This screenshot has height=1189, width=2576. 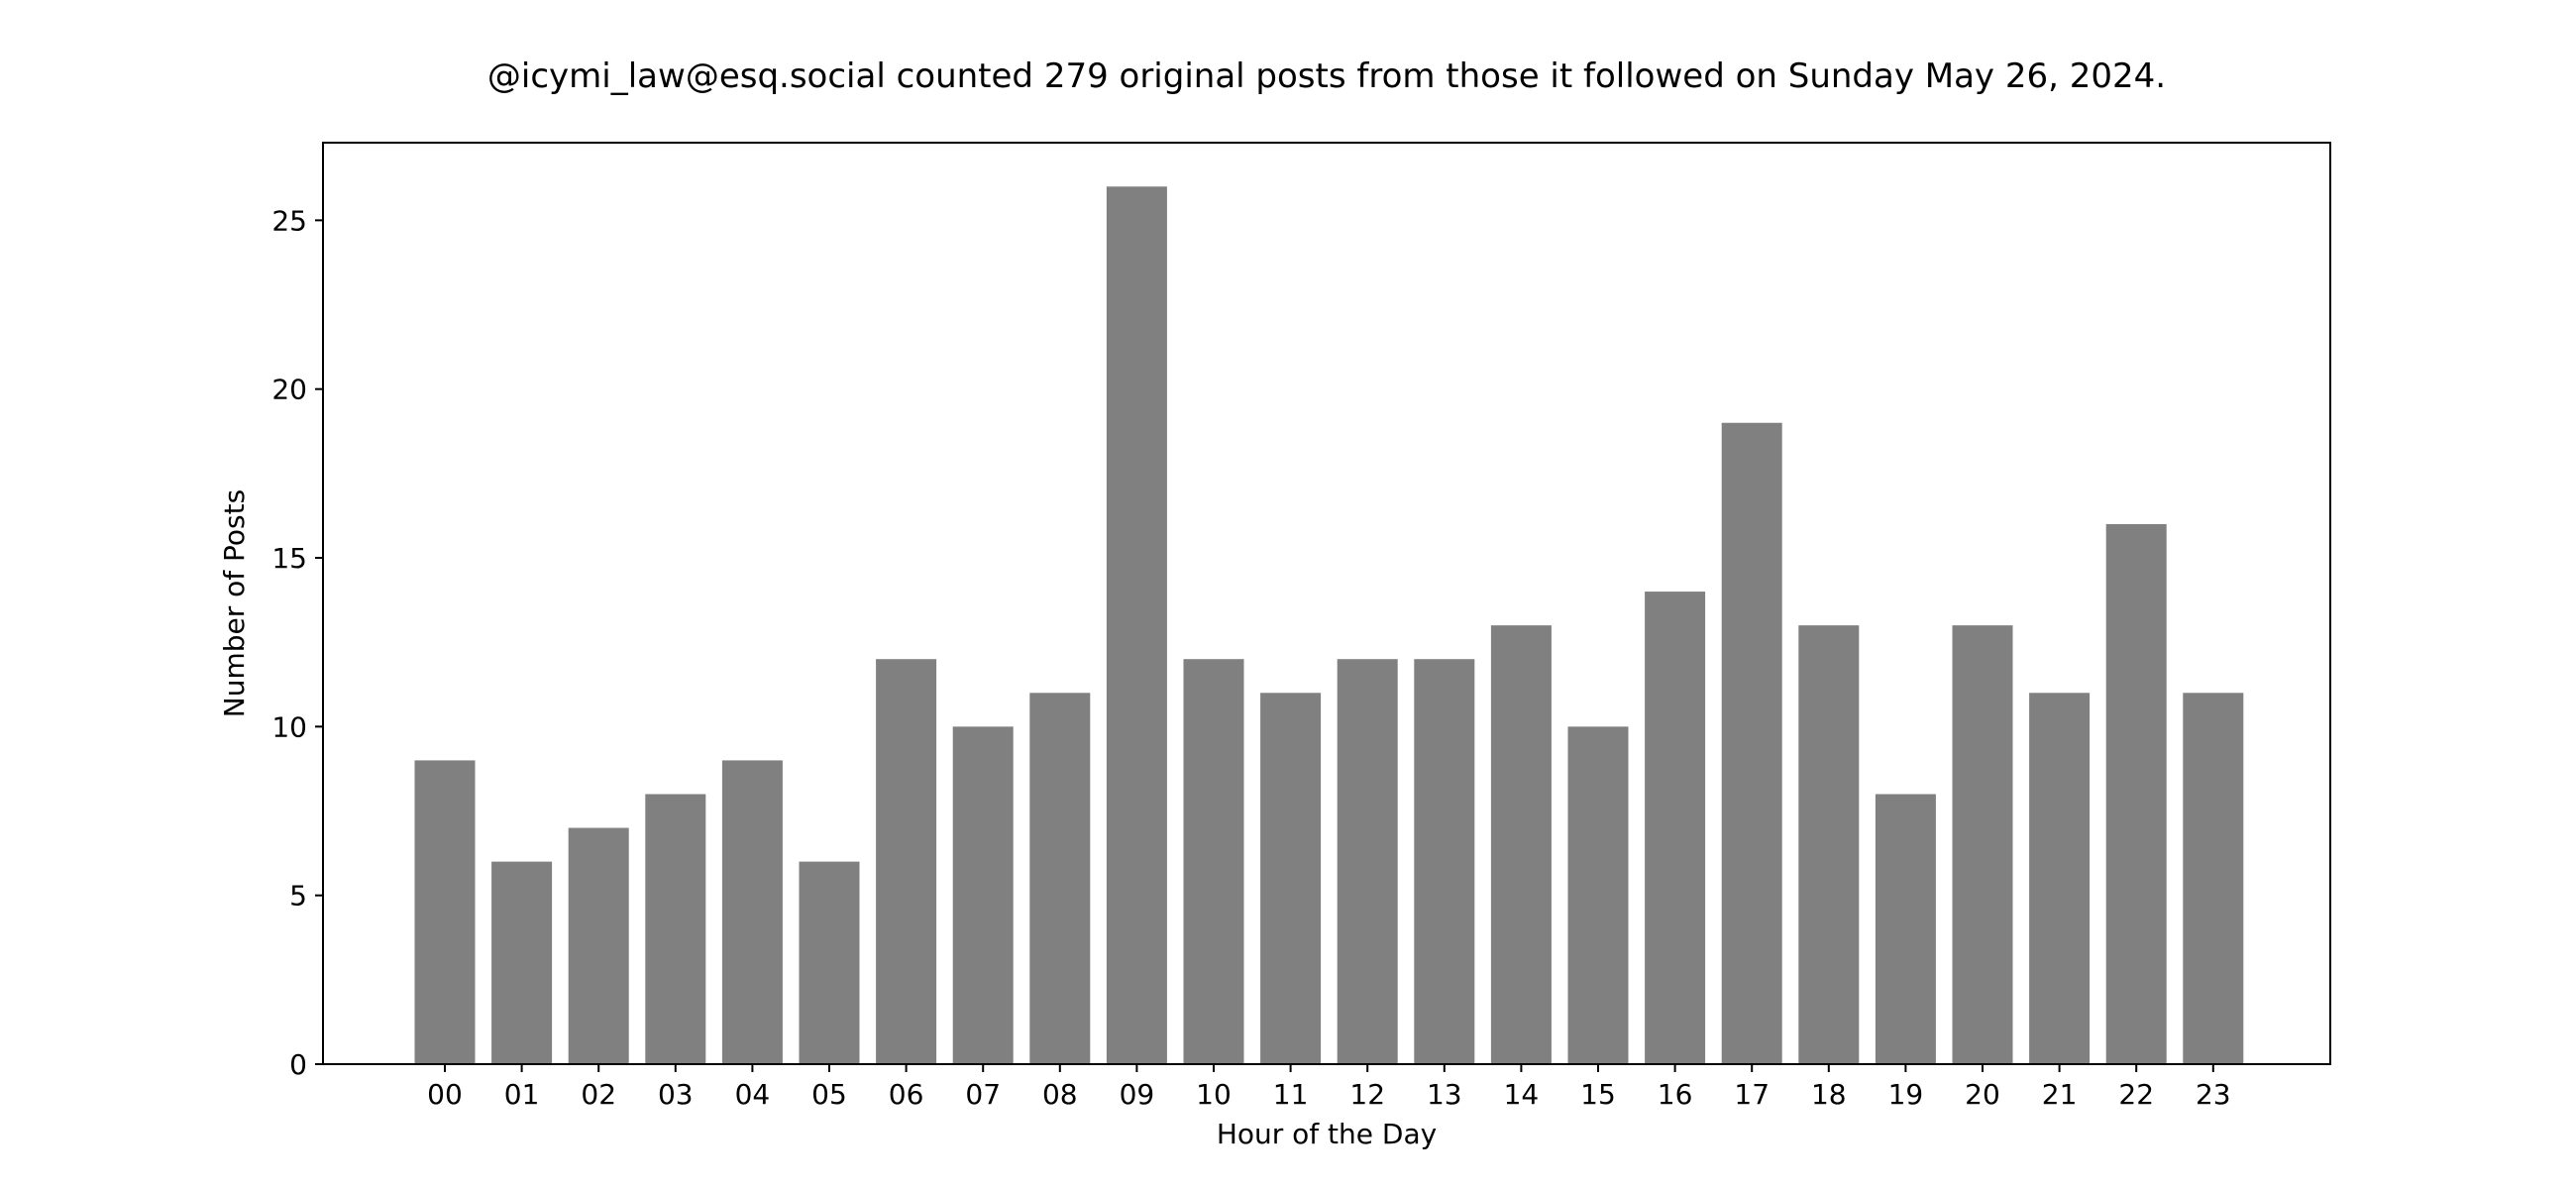 I want to click on x-tick-label-00: 00, so click(x=445, y=1094).